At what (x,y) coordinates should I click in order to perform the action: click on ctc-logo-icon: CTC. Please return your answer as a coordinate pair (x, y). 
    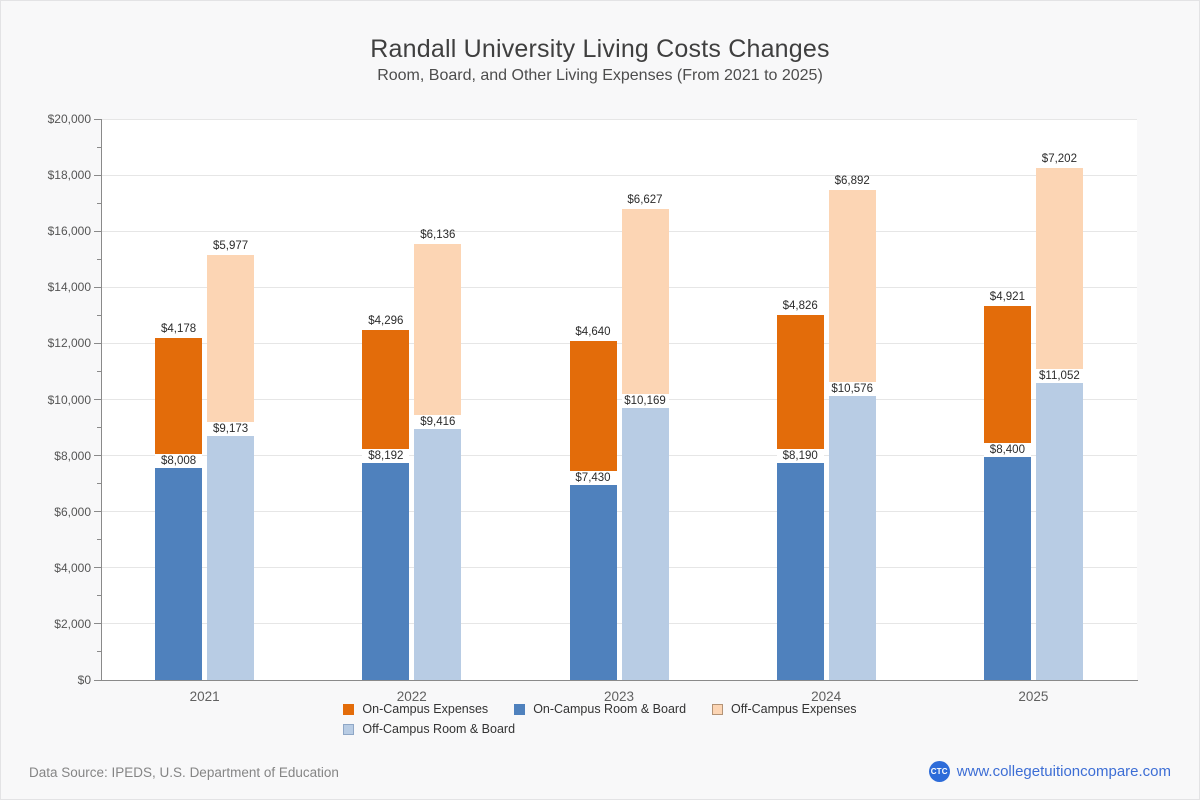
    Looking at the image, I should click on (939, 771).